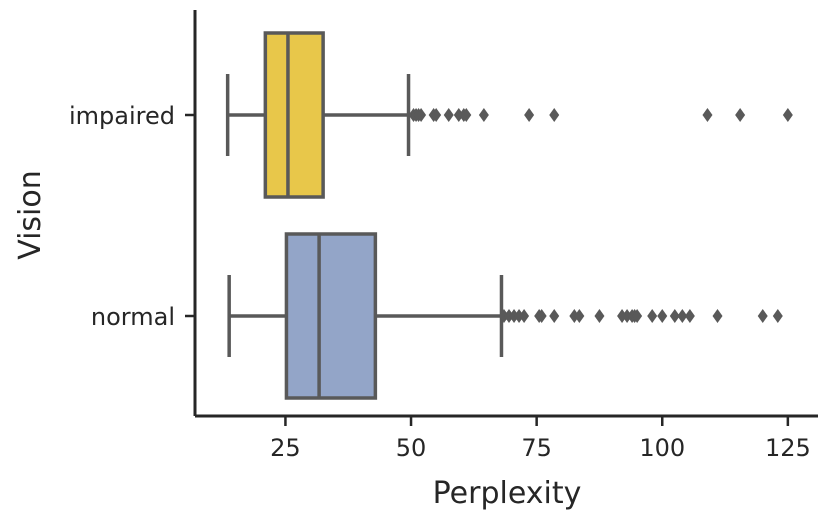  Describe the element at coordinates (507, 493) in the screenshot. I see `x-axis-title: Perplexity` at that location.